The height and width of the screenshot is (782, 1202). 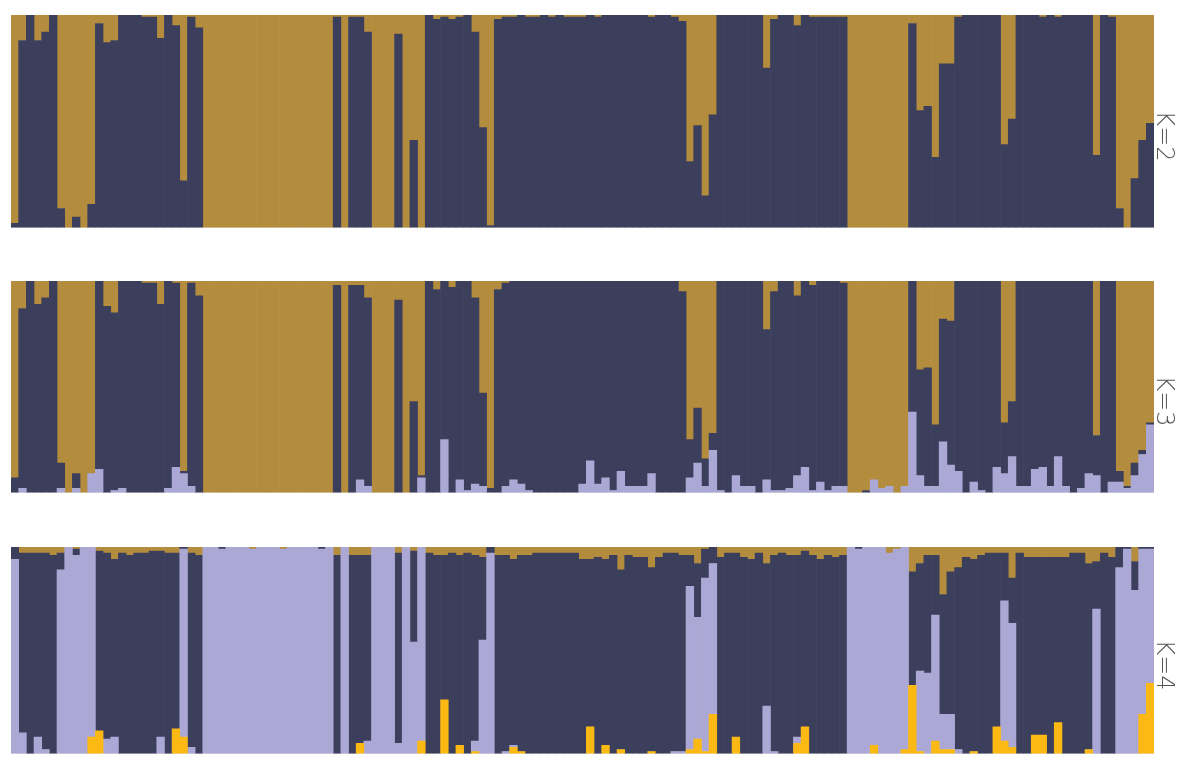 What do you see at coordinates (1165, 664) in the screenshot?
I see `text: K=4` at bounding box center [1165, 664].